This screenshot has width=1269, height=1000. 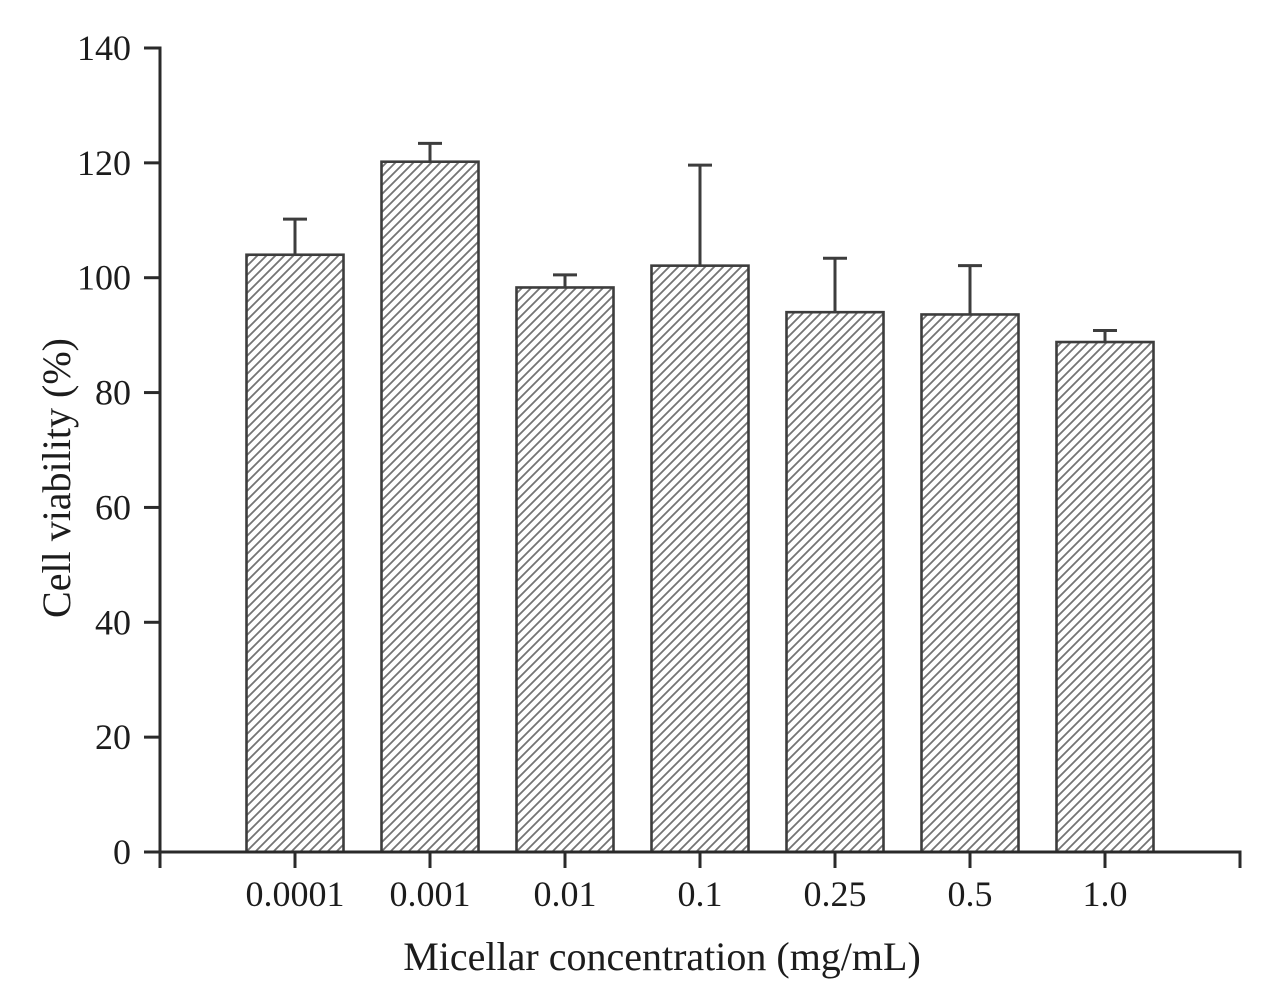 I want to click on x-tick-label: 0.01, so click(x=565, y=894).